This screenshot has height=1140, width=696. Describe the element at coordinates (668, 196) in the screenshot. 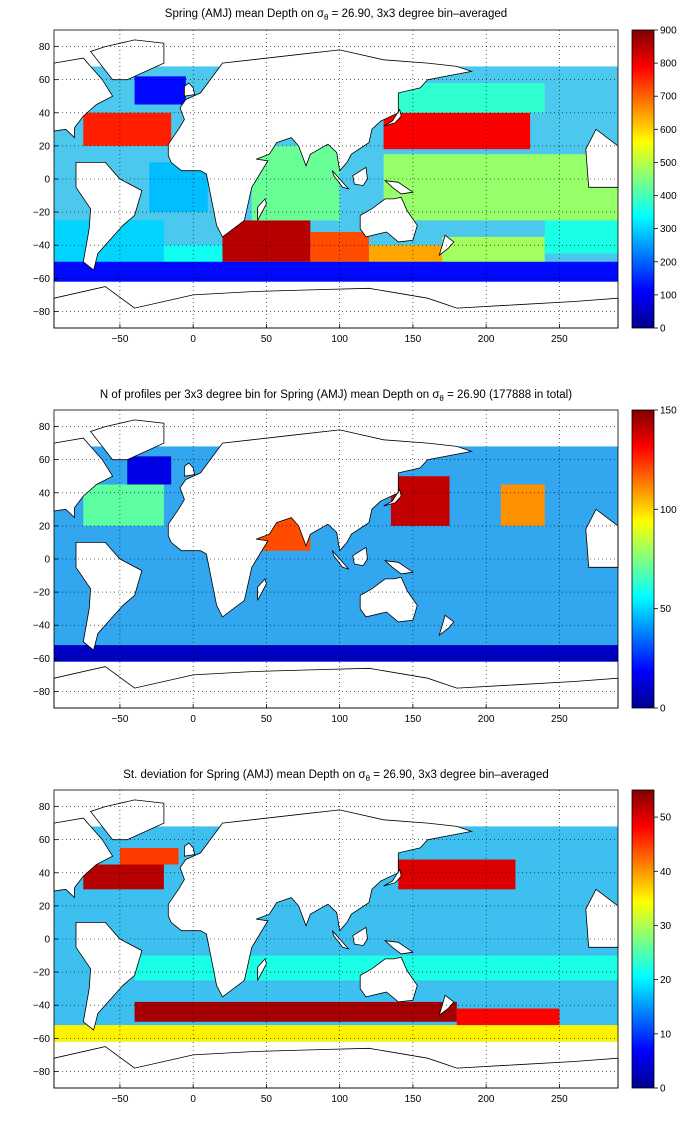

I see `colorbar-tick-label: 400` at that location.